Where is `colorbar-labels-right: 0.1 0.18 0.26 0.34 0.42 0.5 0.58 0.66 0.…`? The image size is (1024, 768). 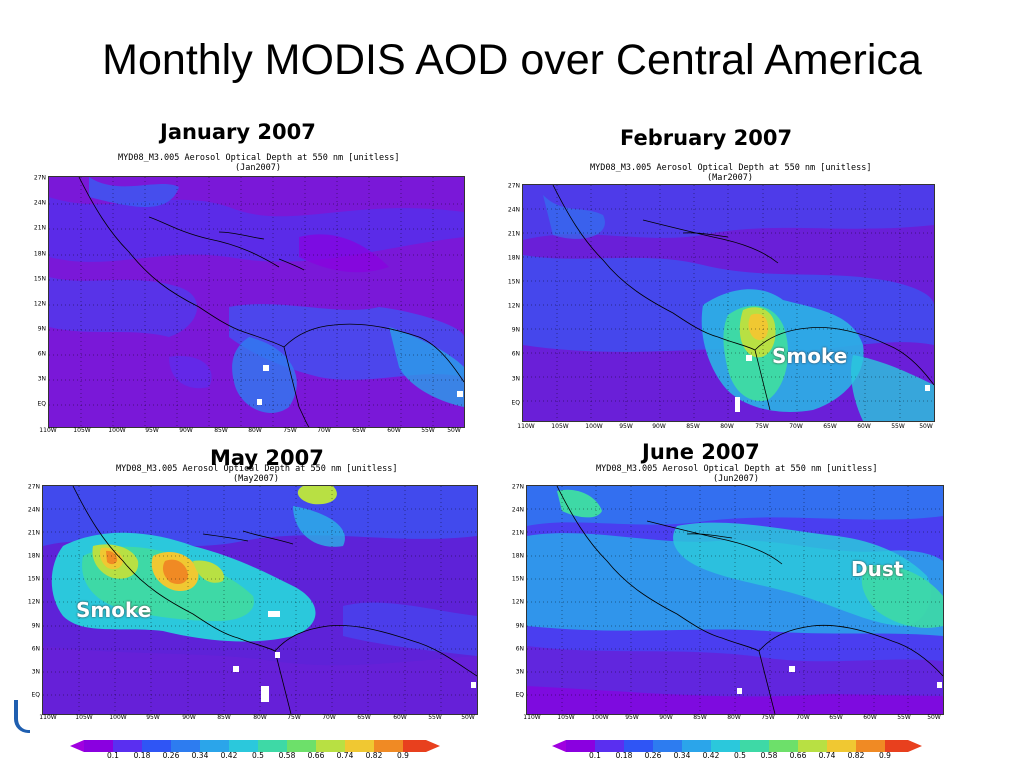
colorbar-labels-right: 0.1 0.18 0.26 0.34 0.42 0.5 0.58 0.66 0.… is located at coordinates (737, 756).